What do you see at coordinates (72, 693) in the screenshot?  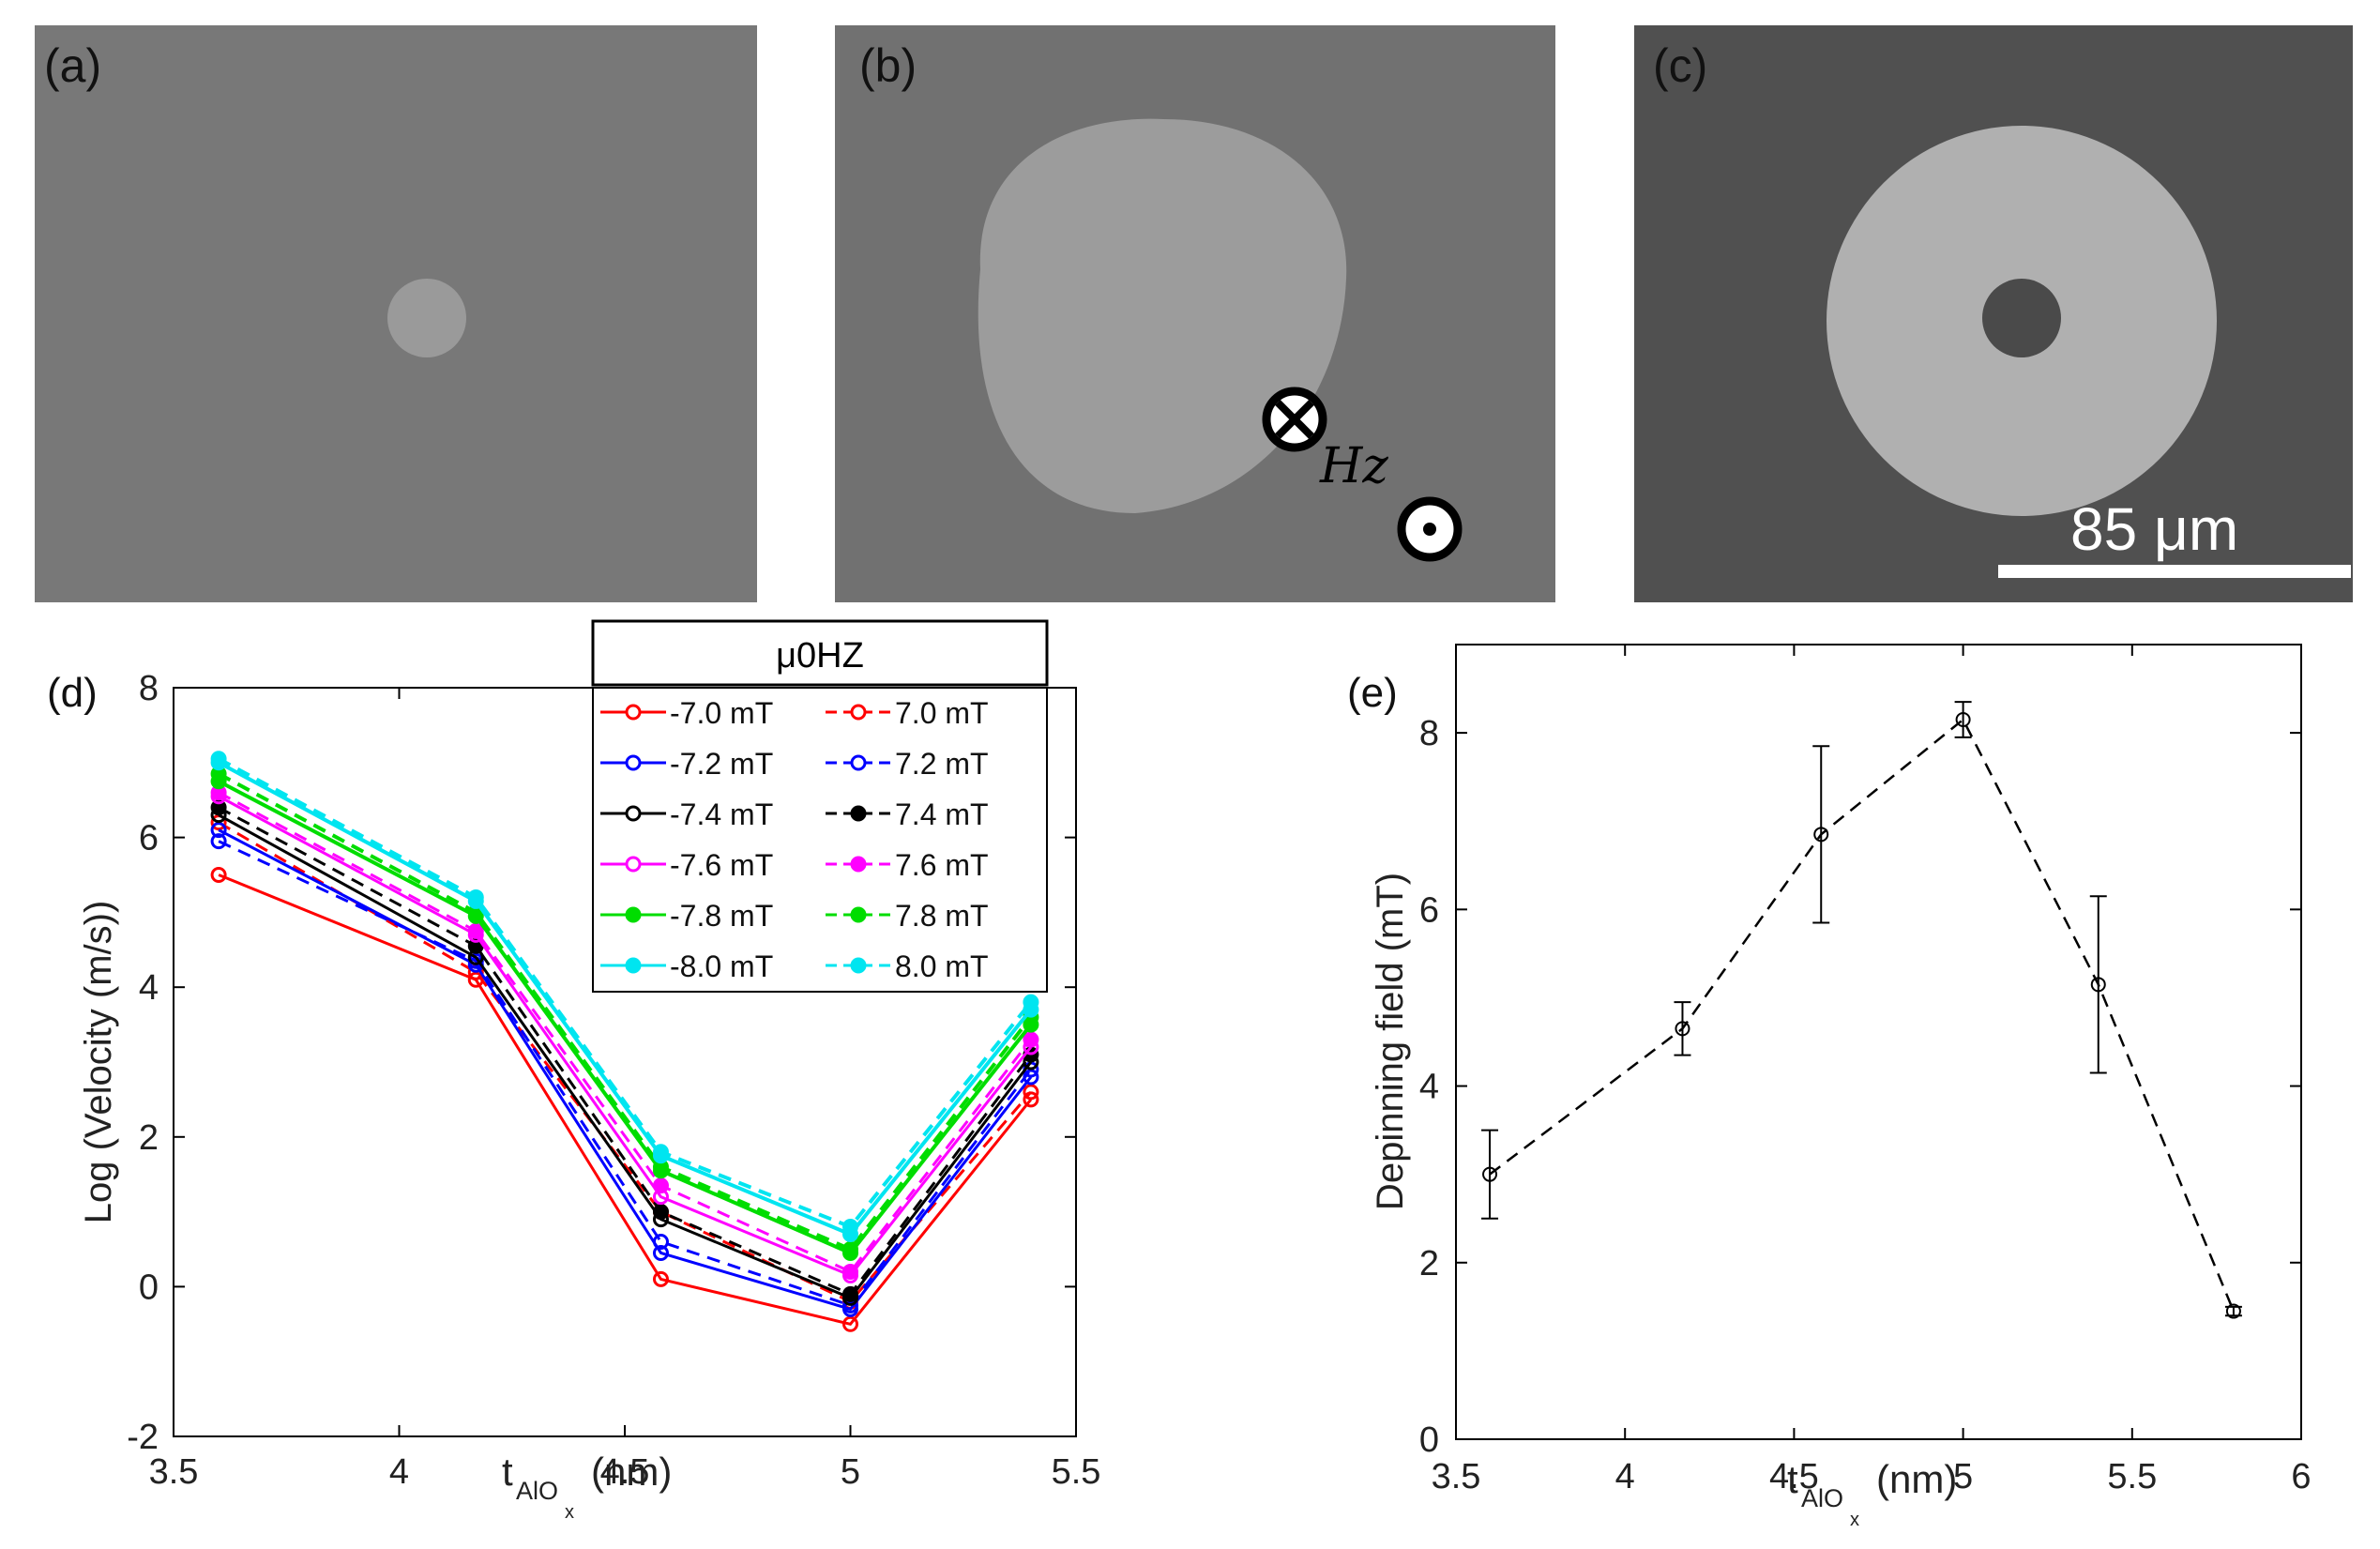 I see `panel-label-d: (d)` at bounding box center [72, 693].